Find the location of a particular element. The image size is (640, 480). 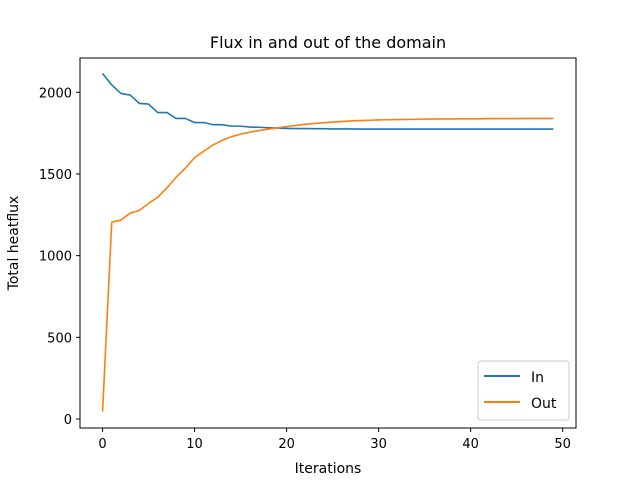

x-tick-label: 10 is located at coordinates (194, 444).